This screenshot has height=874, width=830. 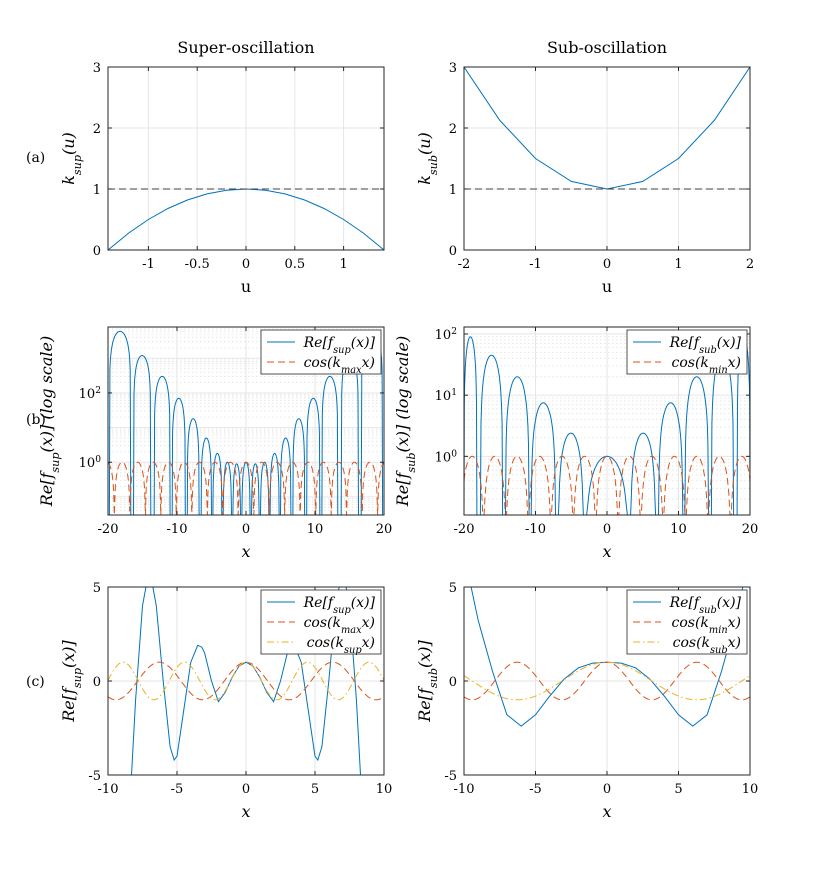 I want to click on y-tick-label: 1, so click(x=97, y=190).